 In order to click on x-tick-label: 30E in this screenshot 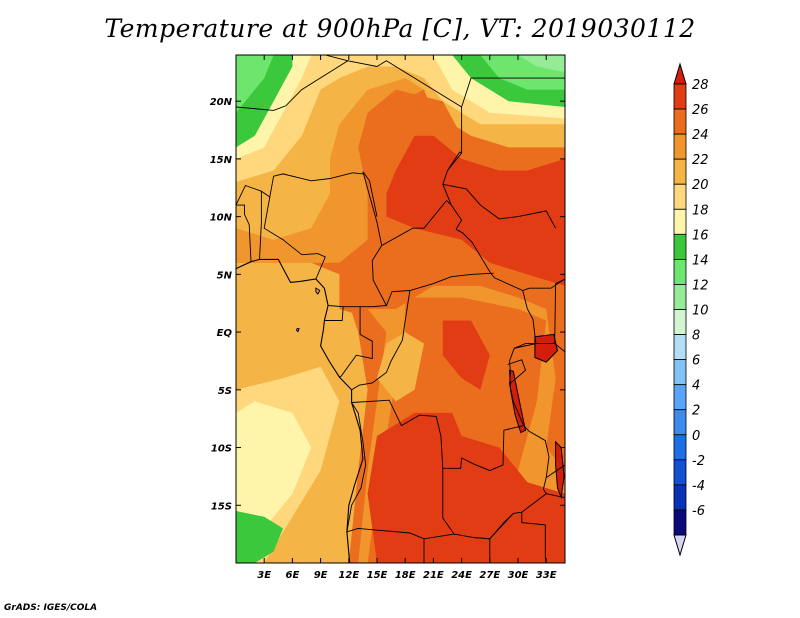, I will do `click(518, 575)`.